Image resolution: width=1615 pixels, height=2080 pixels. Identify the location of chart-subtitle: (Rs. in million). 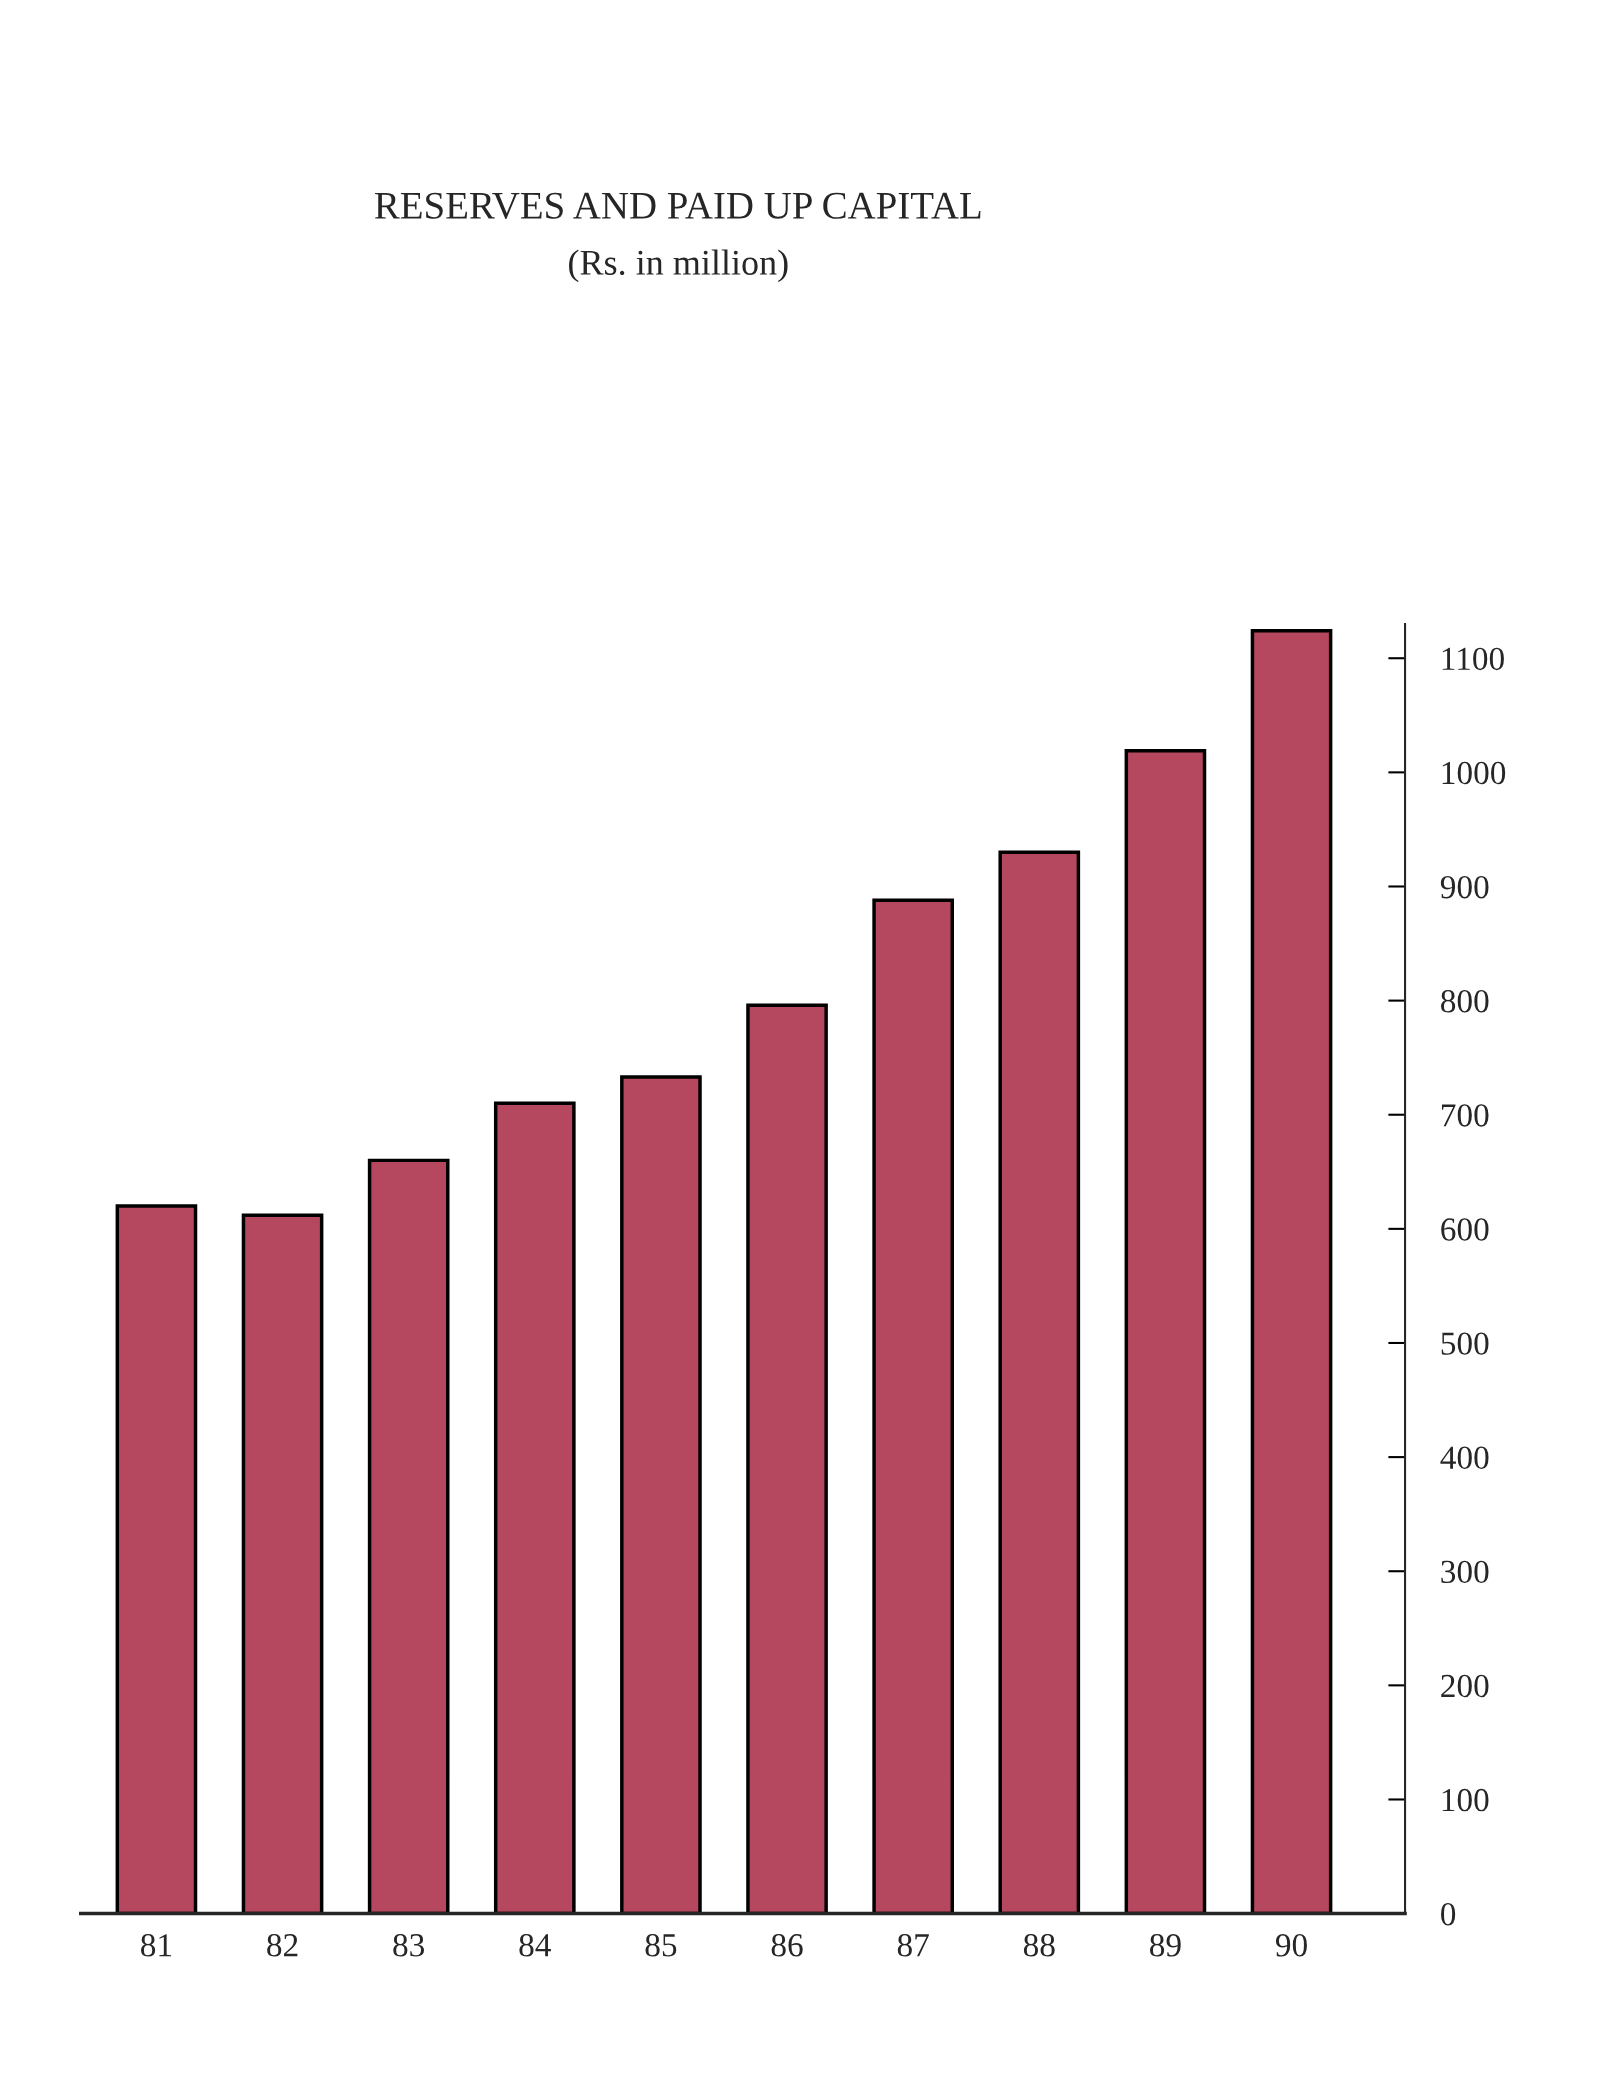
(678, 266).